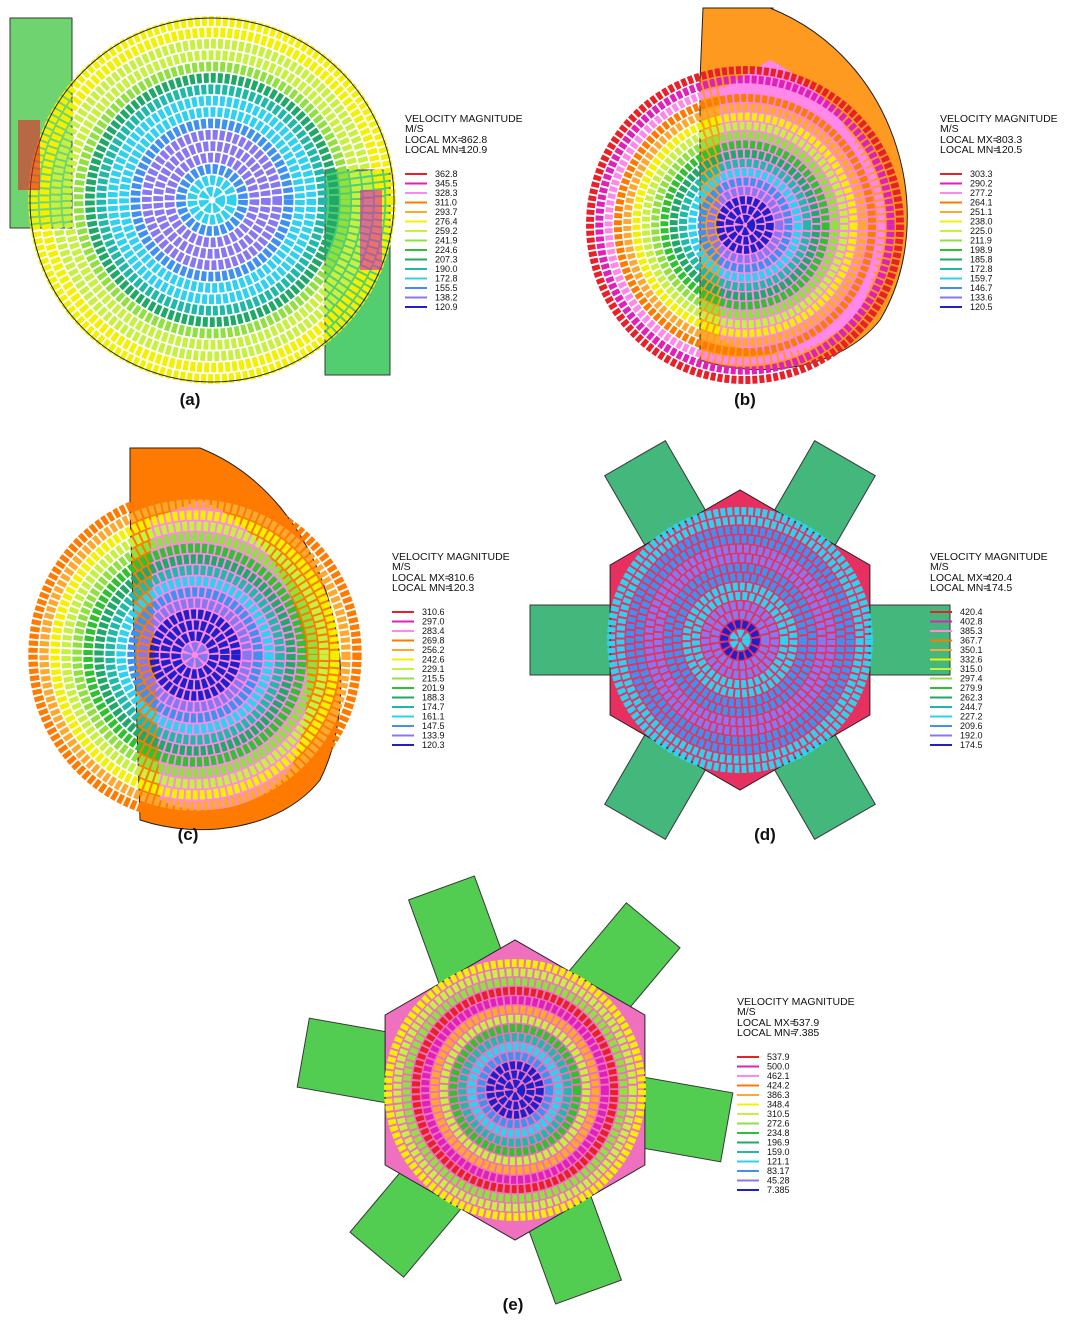 Image resolution: width=1069 pixels, height=1325 pixels. Describe the element at coordinates (433, 669) in the screenshot. I see `legend-level: 229.1` at that location.